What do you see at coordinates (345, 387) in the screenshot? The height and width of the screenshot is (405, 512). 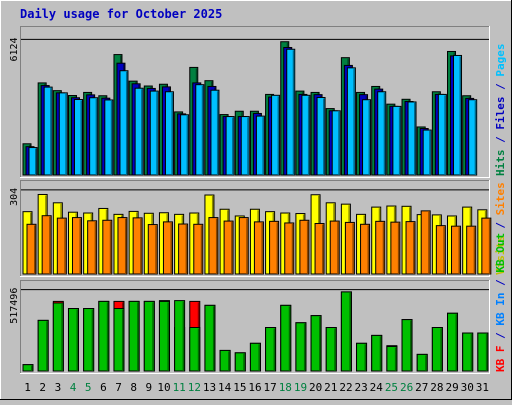 I see `x-tick-label-22: 22` at bounding box center [345, 387].